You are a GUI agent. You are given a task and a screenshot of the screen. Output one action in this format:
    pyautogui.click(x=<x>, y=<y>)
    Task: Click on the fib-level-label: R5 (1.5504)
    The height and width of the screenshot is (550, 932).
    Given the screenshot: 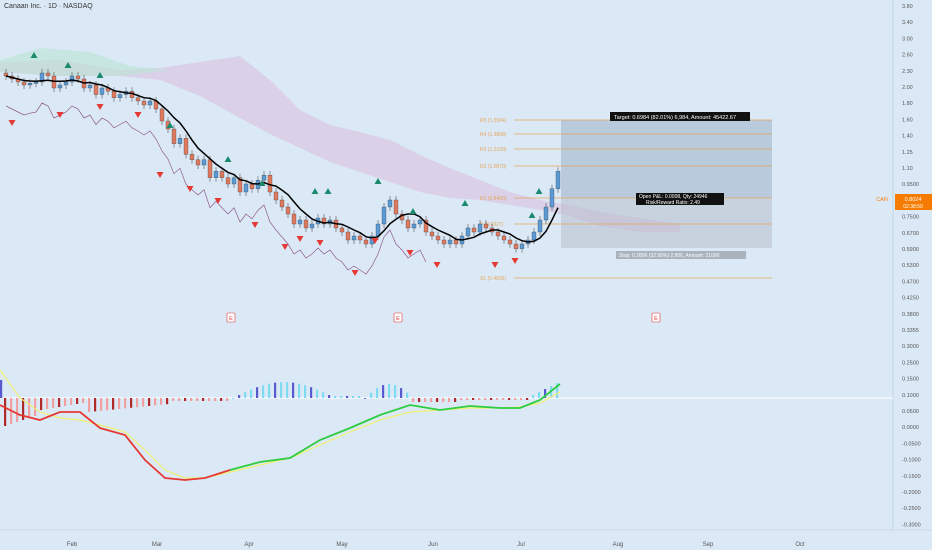 What is the action you would take?
    pyautogui.click(x=493, y=121)
    